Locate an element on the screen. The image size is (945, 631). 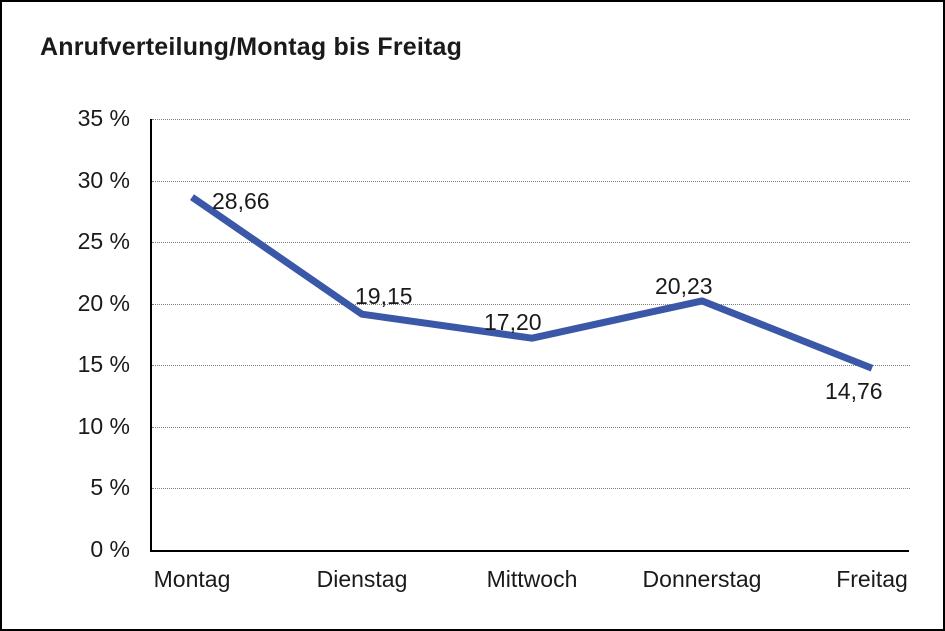
y-tick-label: 5 % is located at coordinates (110, 487).